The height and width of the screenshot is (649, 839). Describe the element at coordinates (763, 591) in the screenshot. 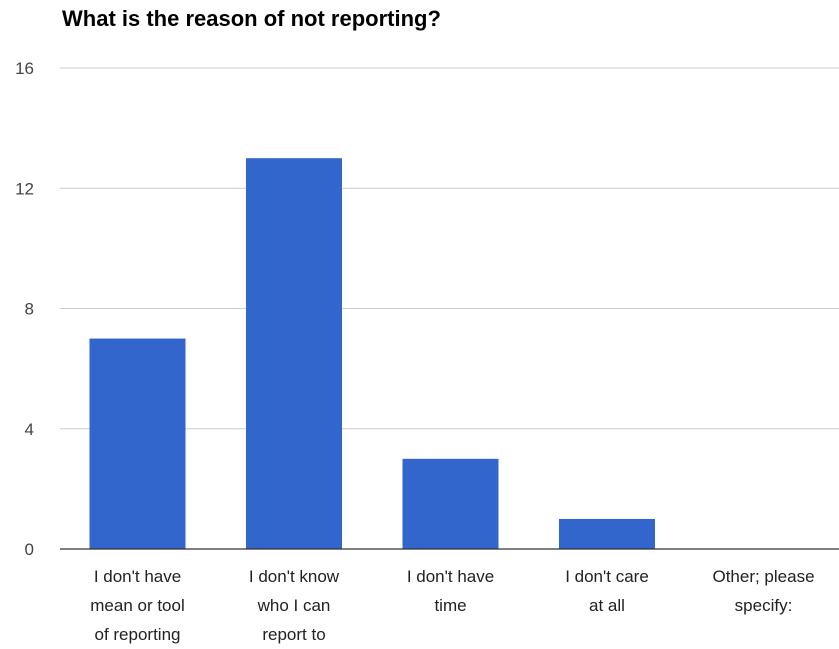

I see `x-category-label: Other; please specify:` at that location.